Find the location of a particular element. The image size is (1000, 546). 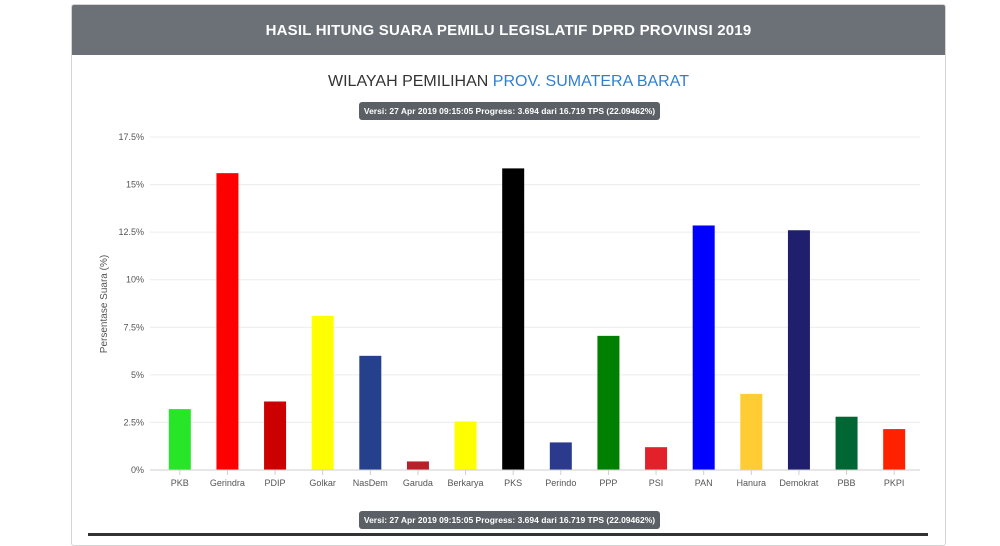

x-tick-label-garuda: Garuda is located at coordinates (418, 483).